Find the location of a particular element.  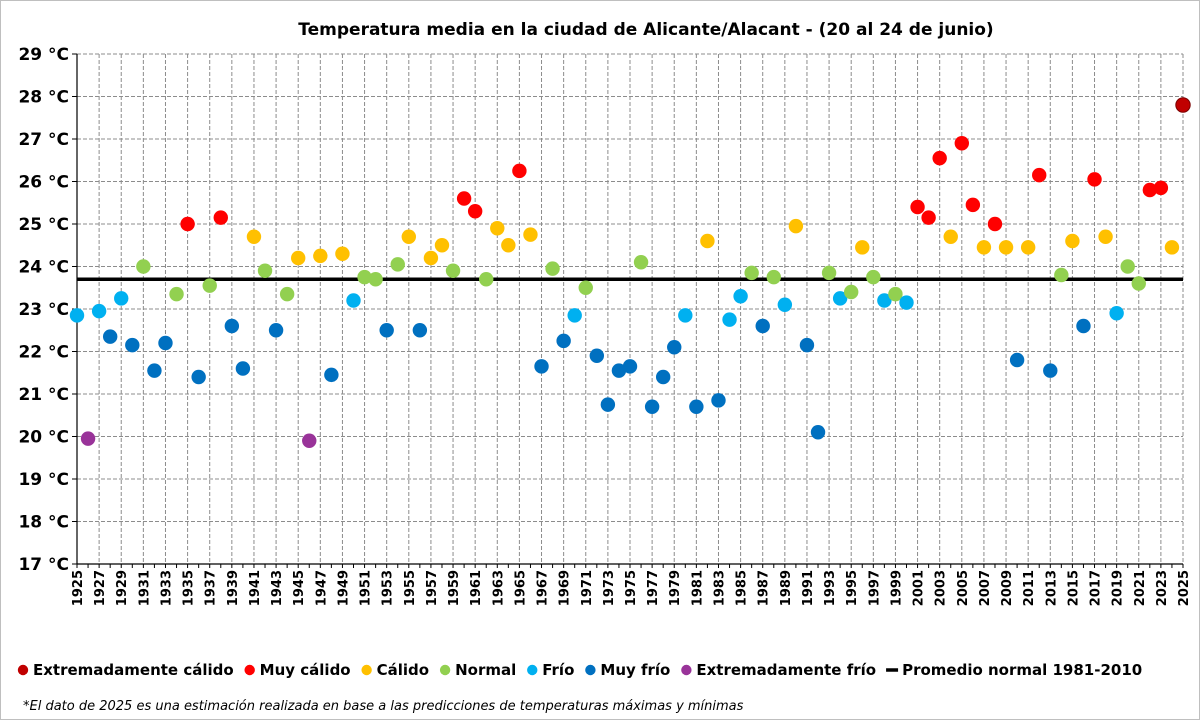

x-tick-label: 2015 is located at coordinates (1073, 588).